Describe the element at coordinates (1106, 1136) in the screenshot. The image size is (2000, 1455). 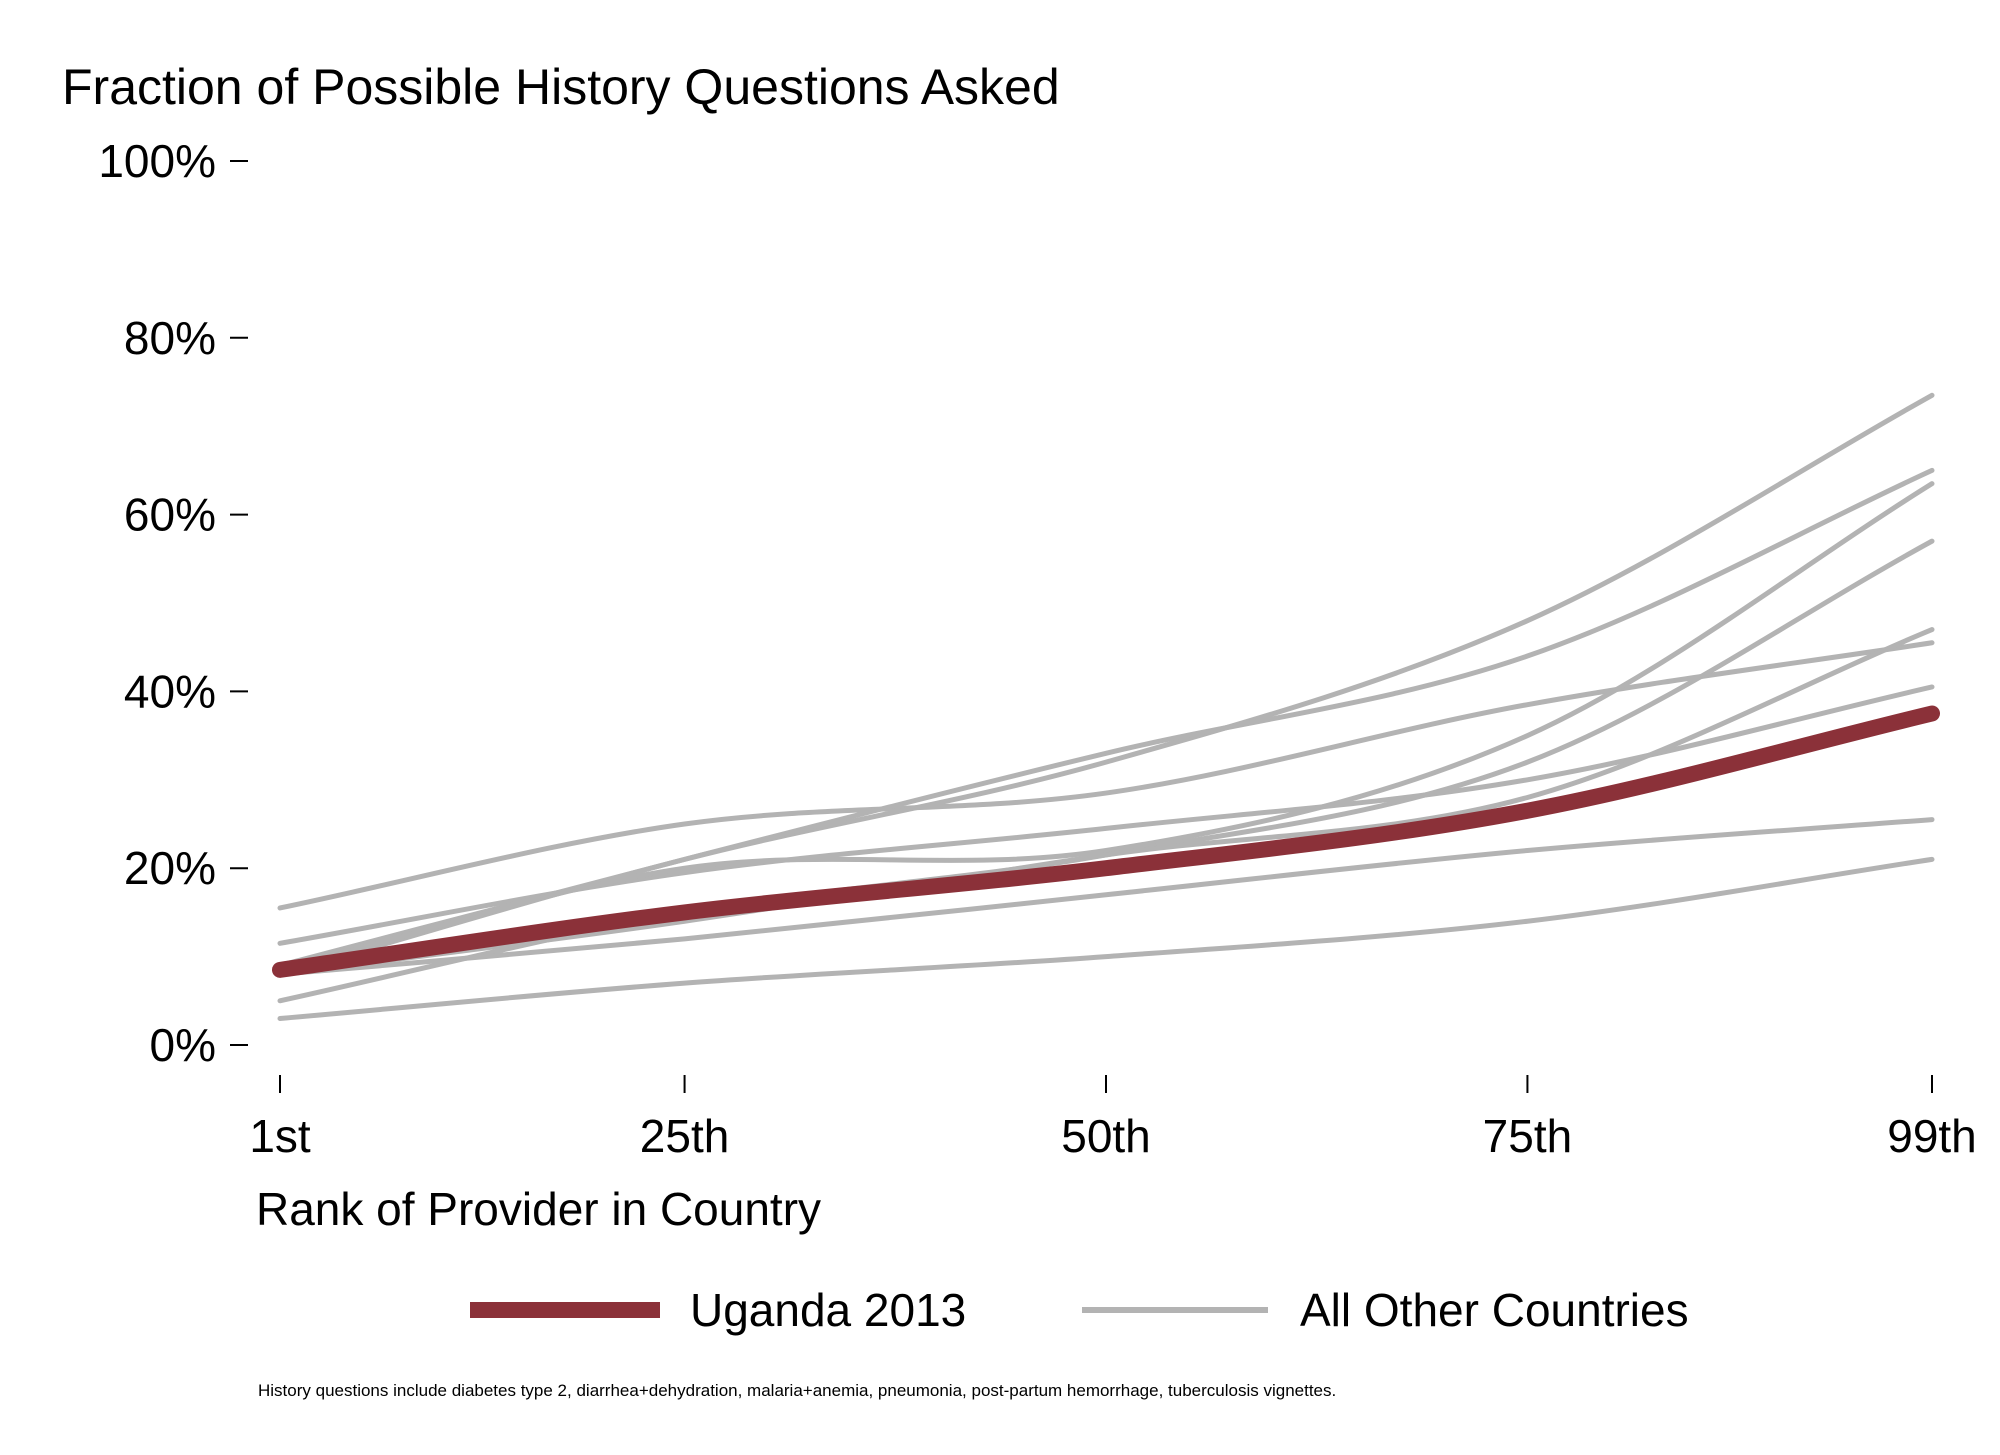
I see `x-tick-label-2: 50th` at that location.